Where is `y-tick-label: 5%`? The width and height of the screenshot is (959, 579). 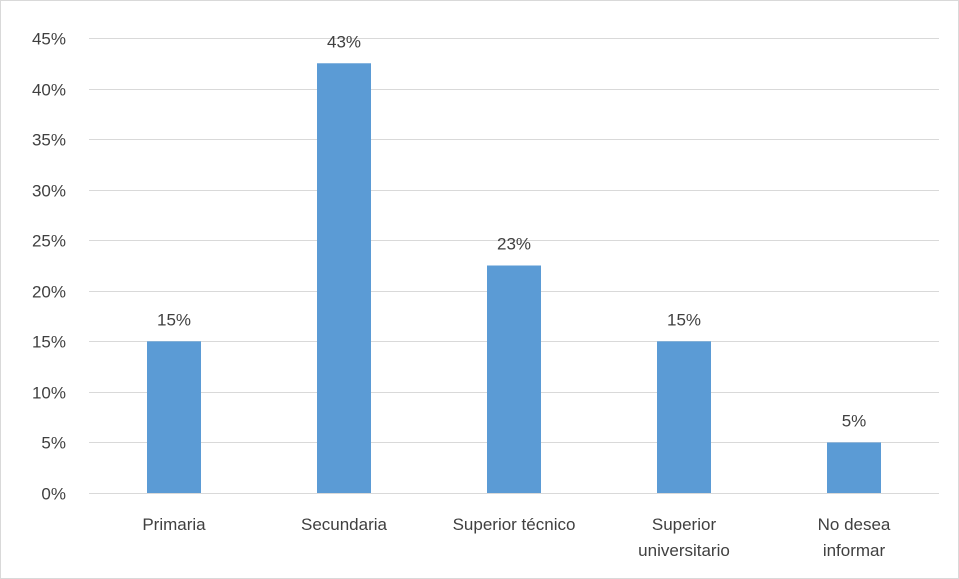 y-tick-label: 5% is located at coordinates (53, 443).